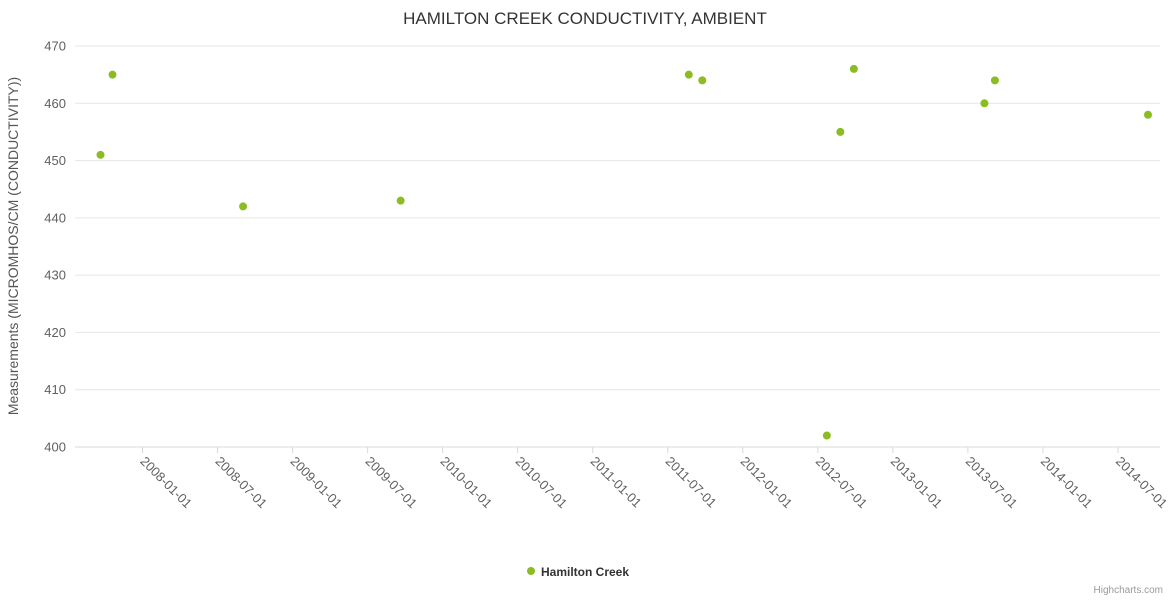 Image resolution: width=1170 pixels, height=600 pixels. Describe the element at coordinates (241, 483) in the screenshot. I see `x-tick-label: 2008-07-01` at that location.